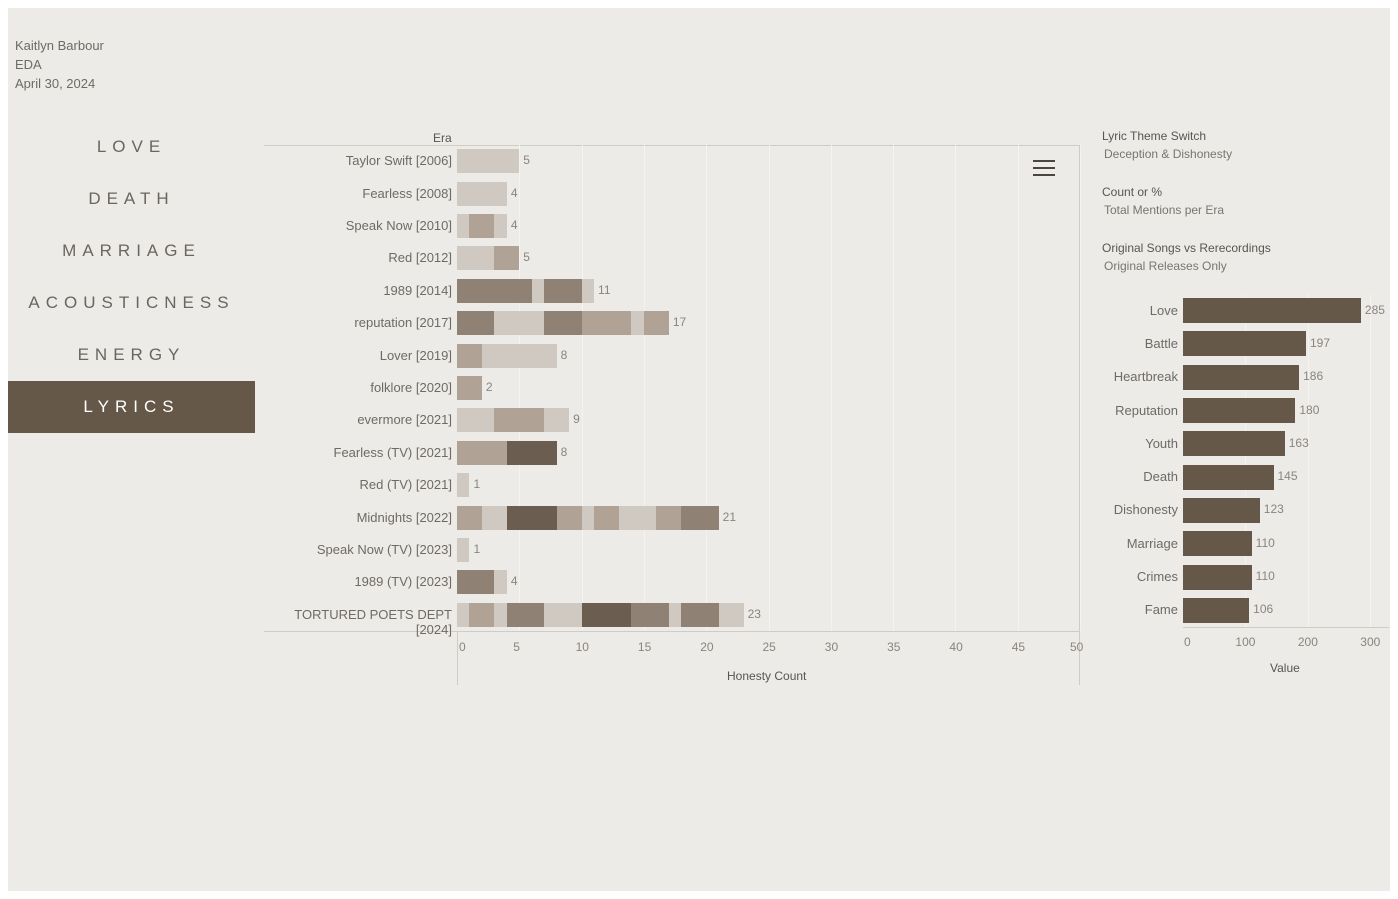 Image resolution: width=1398 pixels, height=899 pixels. What do you see at coordinates (415, 355) in the screenshot?
I see `era-label: Lover [2019]` at bounding box center [415, 355].